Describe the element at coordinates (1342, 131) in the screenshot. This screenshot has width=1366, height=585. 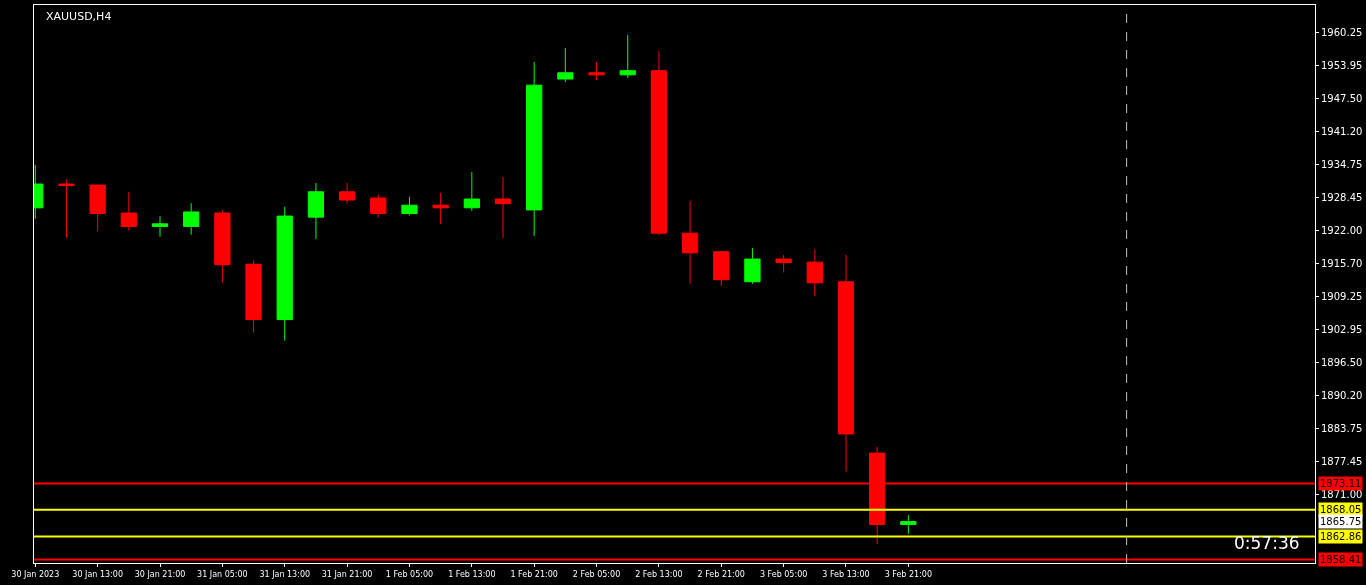
I see `y-tick-label: 1941.20` at that location.